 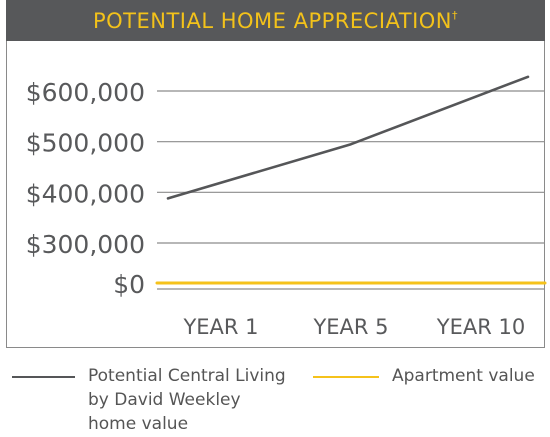 I want to click on y-tick-label-1: $300,000, so click(x=85, y=244).